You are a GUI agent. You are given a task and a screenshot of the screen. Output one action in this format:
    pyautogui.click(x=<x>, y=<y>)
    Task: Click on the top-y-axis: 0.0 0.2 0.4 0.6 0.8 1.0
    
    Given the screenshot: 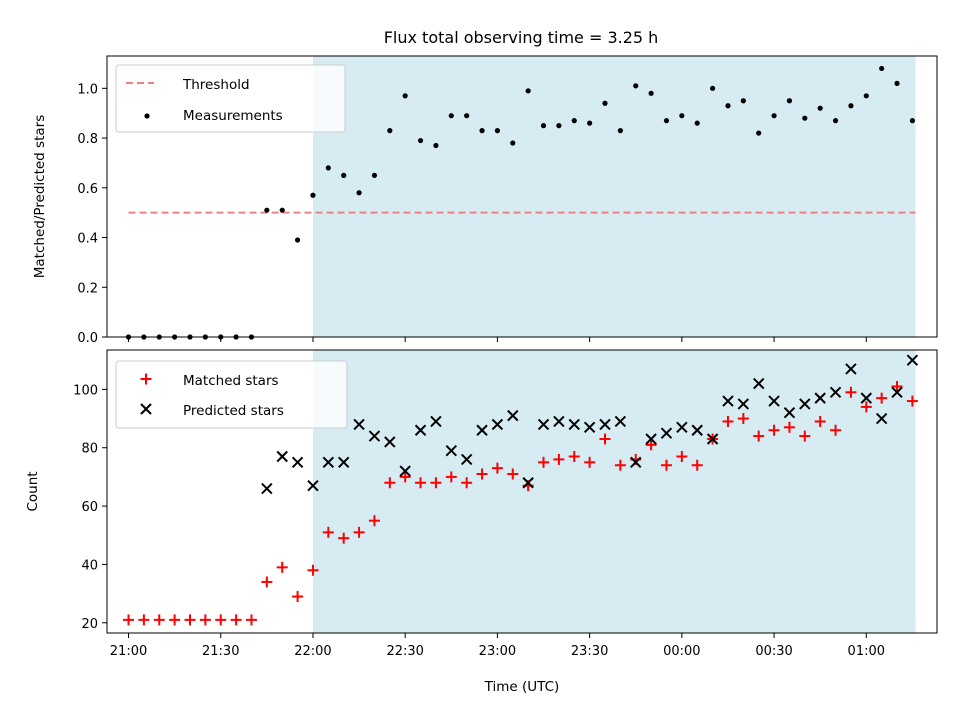 What is the action you would take?
    pyautogui.click(x=92, y=214)
    